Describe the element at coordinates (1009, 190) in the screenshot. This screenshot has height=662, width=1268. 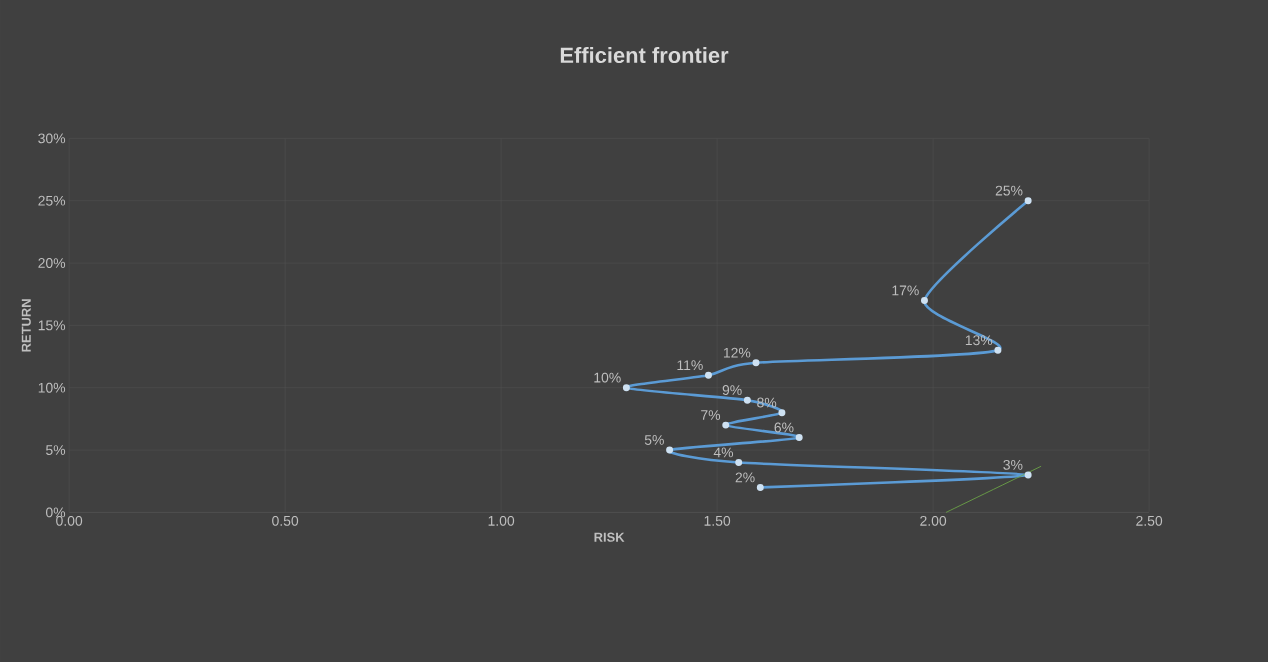
I see `data-label: 25%` at that location.